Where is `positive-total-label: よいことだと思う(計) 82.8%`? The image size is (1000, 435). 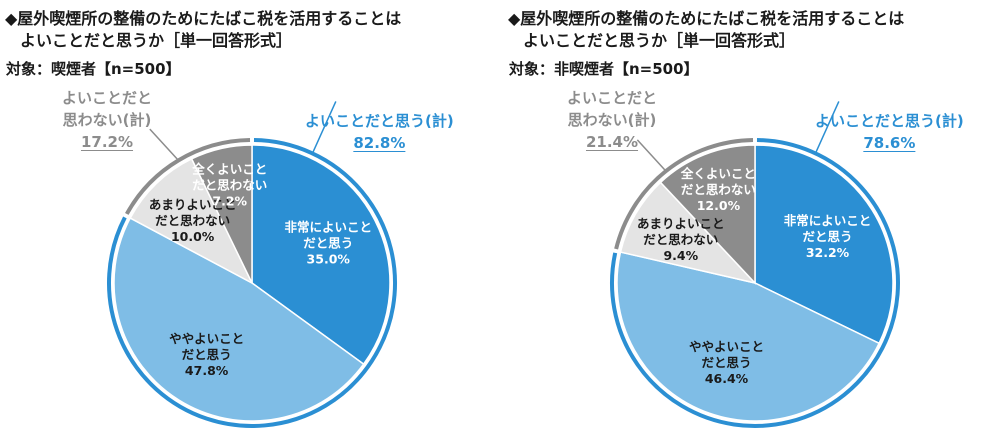
positive-total-label: よいことだと思う(計) 82.8% is located at coordinates (379, 132).